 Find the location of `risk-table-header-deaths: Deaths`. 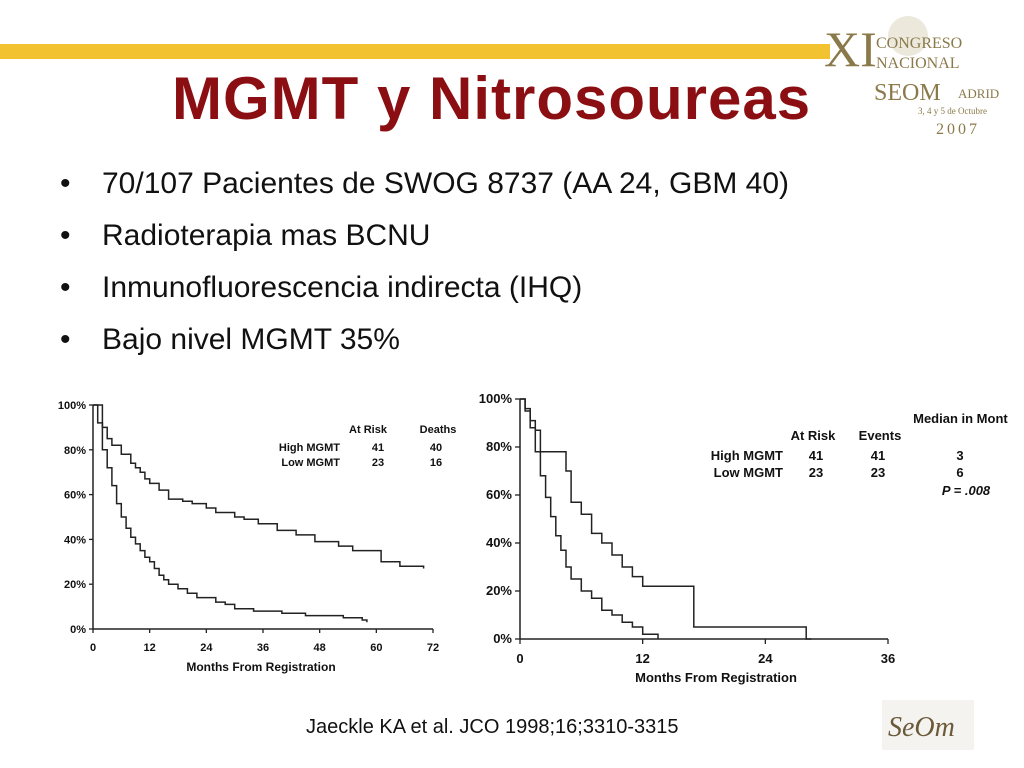

risk-table-header-deaths: Deaths is located at coordinates (438, 430).